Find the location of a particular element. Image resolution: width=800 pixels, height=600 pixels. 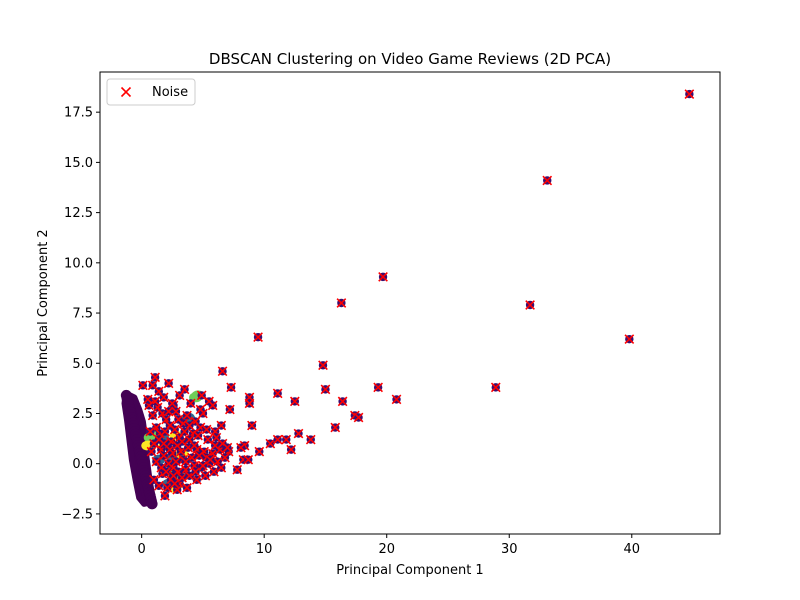

y-tick-label: 15.0 is located at coordinates (78, 163).